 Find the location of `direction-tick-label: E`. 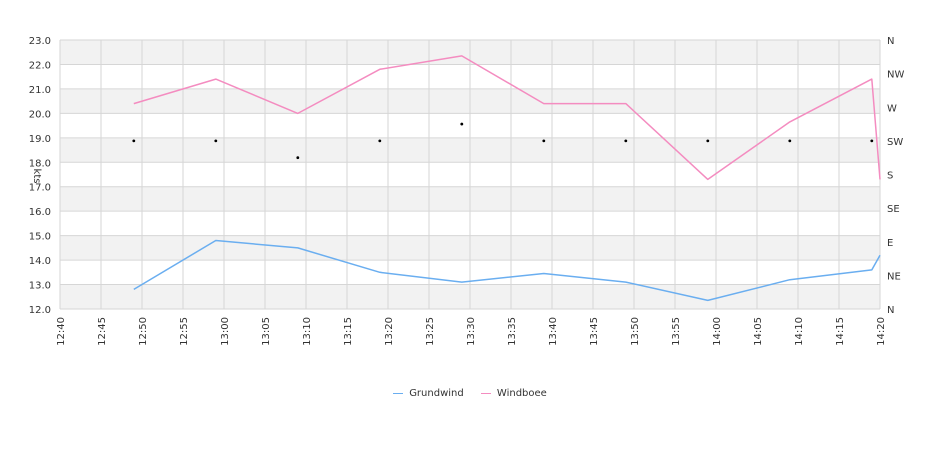

direction-tick-label: E is located at coordinates (890, 243).